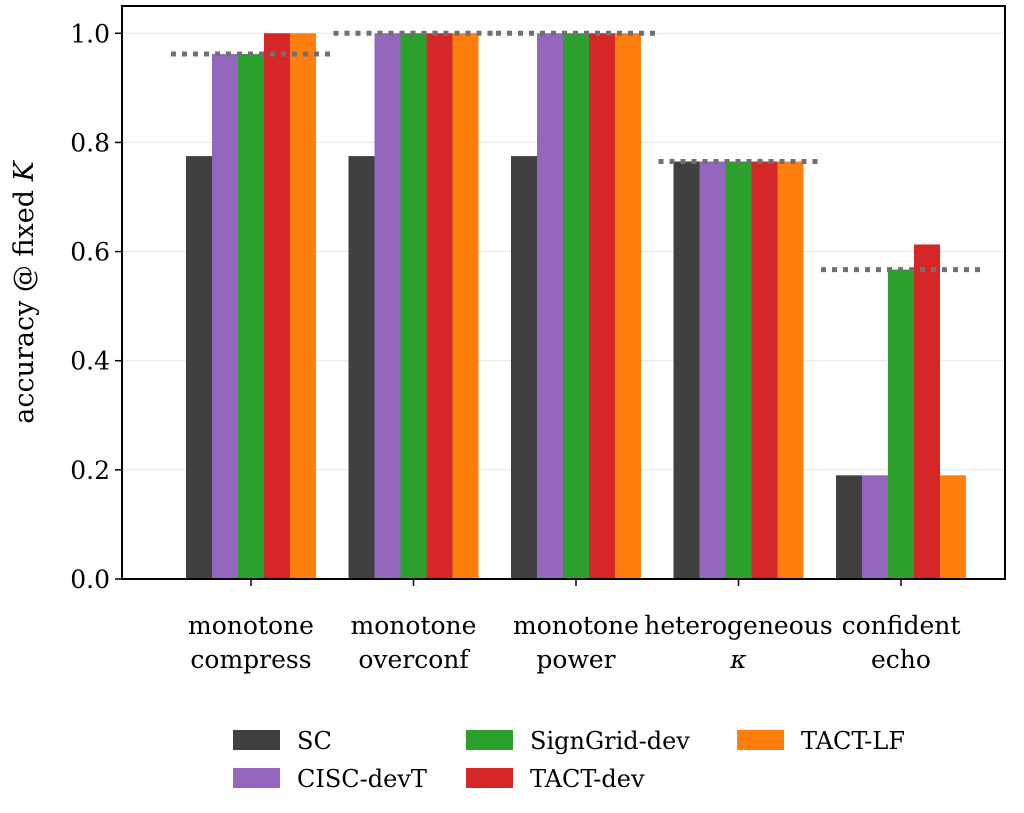 The height and width of the screenshot is (813, 1024). What do you see at coordinates (90, 33) in the screenshot?
I see `y-tick-label: 1.0` at bounding box center [90, 33].